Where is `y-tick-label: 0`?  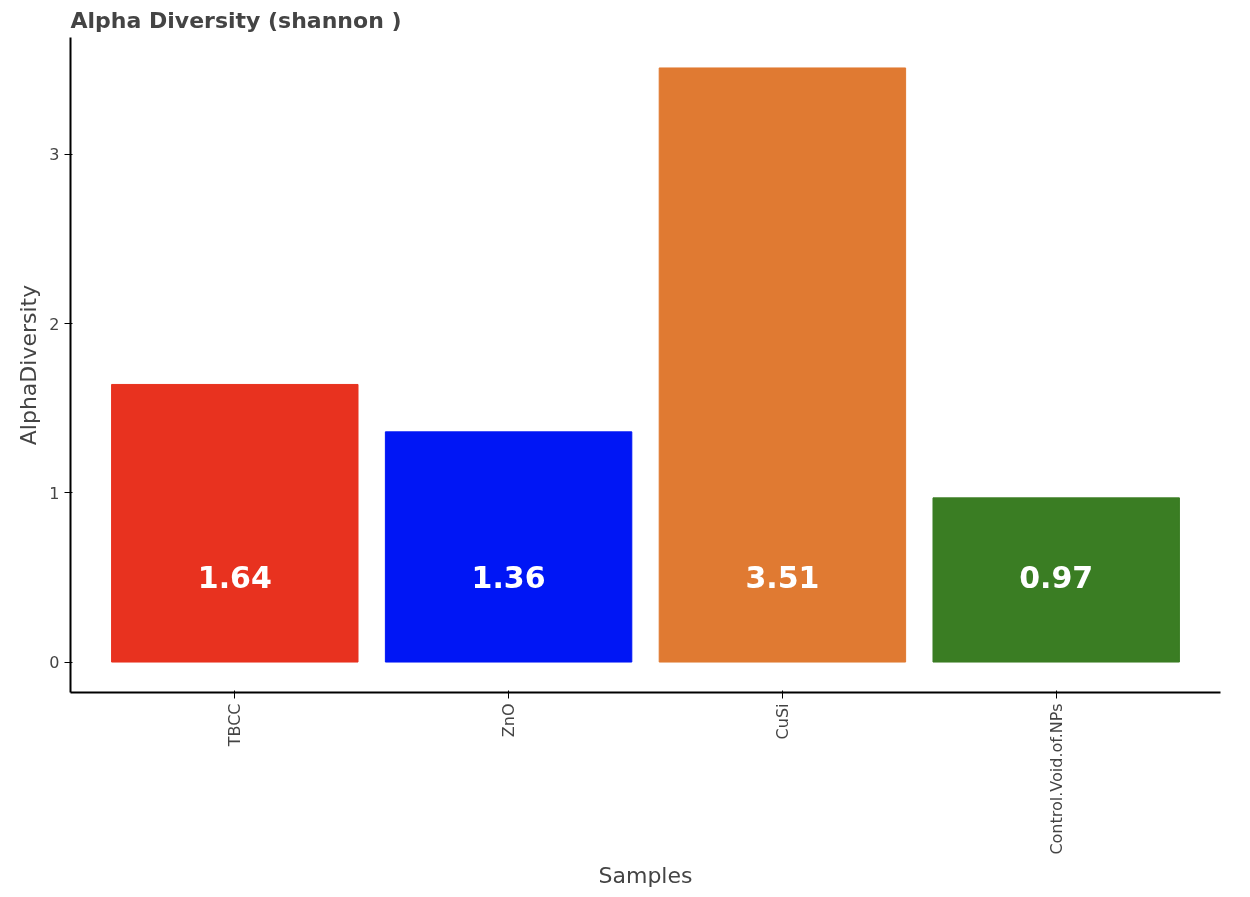
y-tick-label: 0 is located at coordinates (54, 663).